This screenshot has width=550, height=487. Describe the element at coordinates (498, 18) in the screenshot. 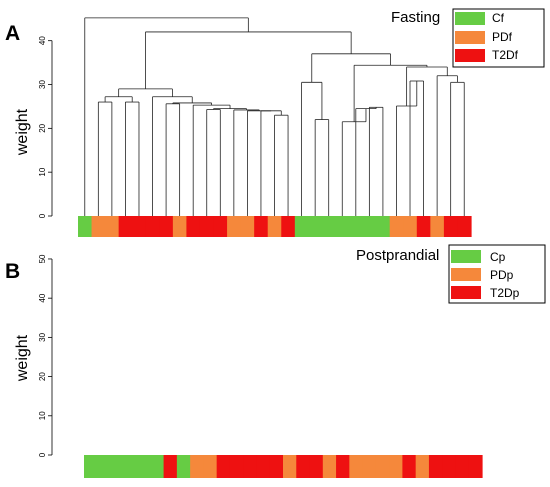

I see `legend-a-label-1: Cf` at that location.